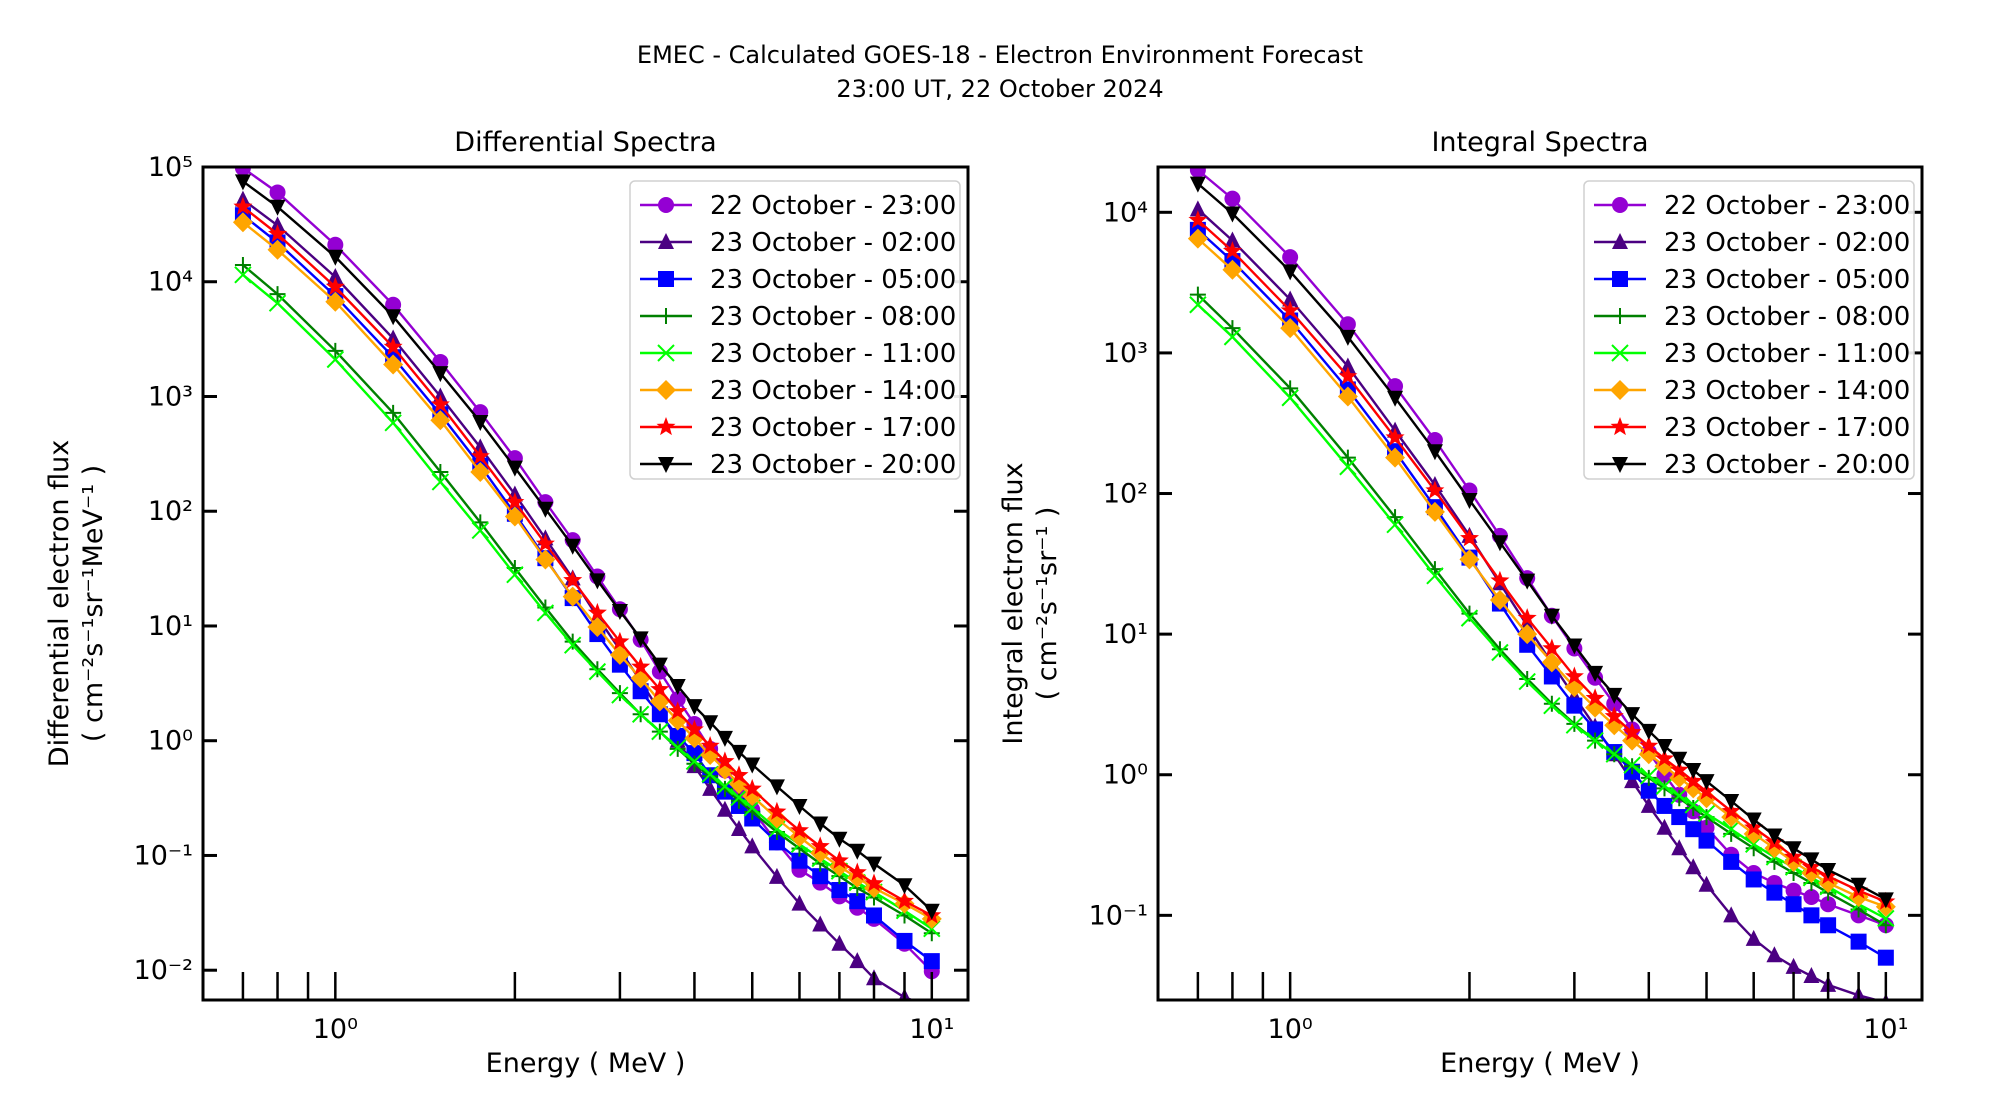 This screenshot has width=2000, height=1100. Describe the element at coordinates (1787, 465) in the screenshot. I see `legend-label: 23 October - 20:00` at that location.